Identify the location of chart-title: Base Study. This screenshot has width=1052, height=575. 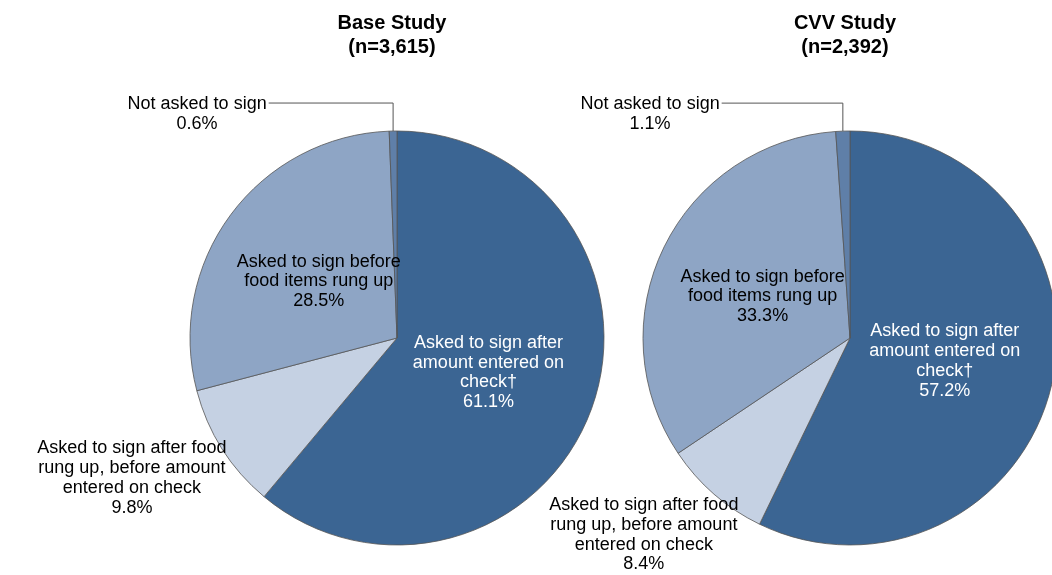
(392, 22).